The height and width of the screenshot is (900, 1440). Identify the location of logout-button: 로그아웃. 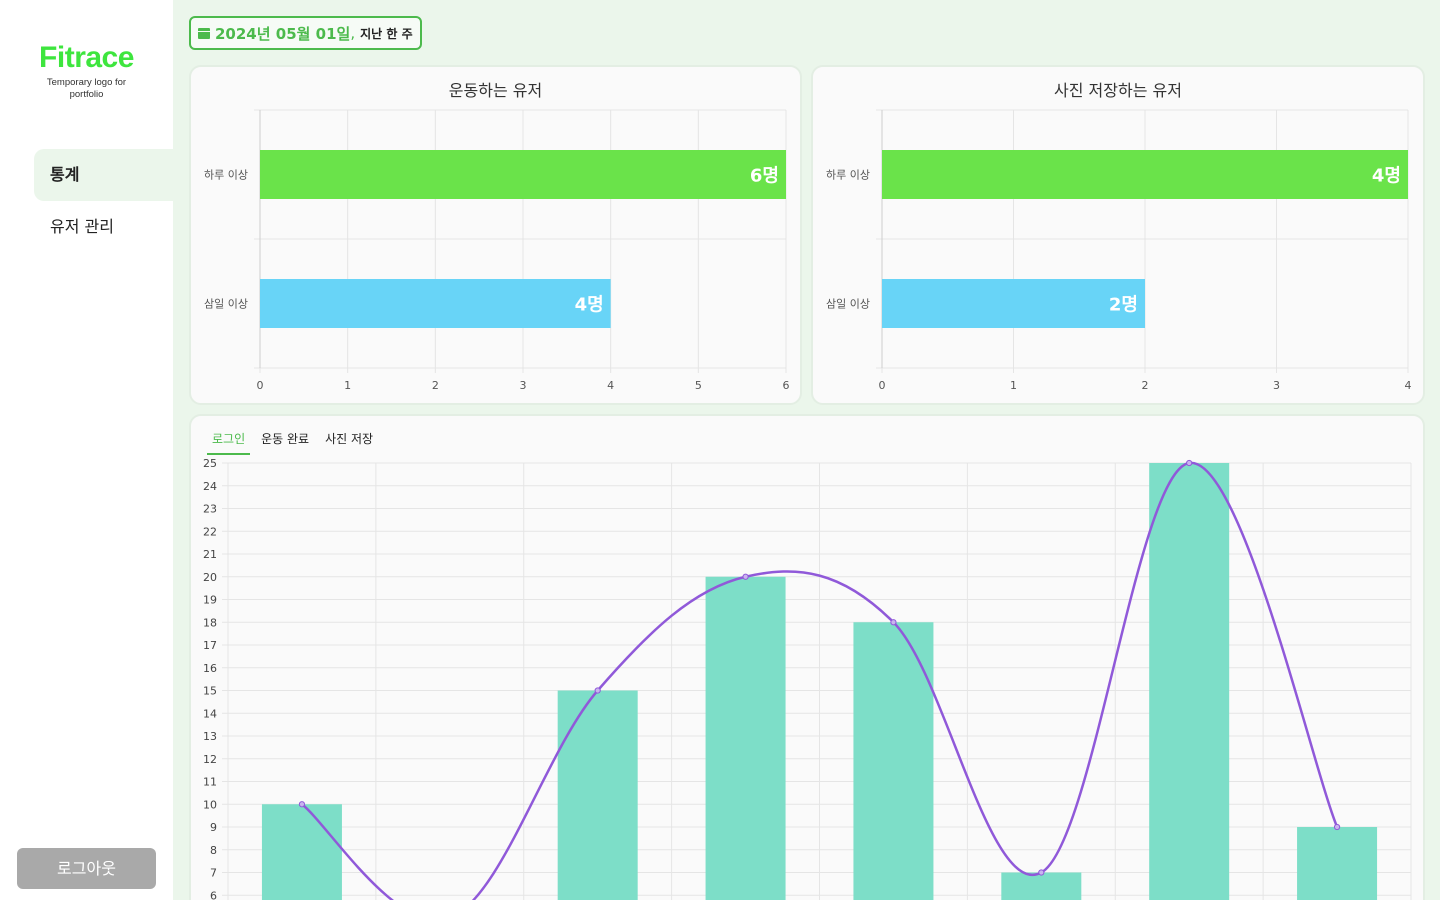
(86, 868).